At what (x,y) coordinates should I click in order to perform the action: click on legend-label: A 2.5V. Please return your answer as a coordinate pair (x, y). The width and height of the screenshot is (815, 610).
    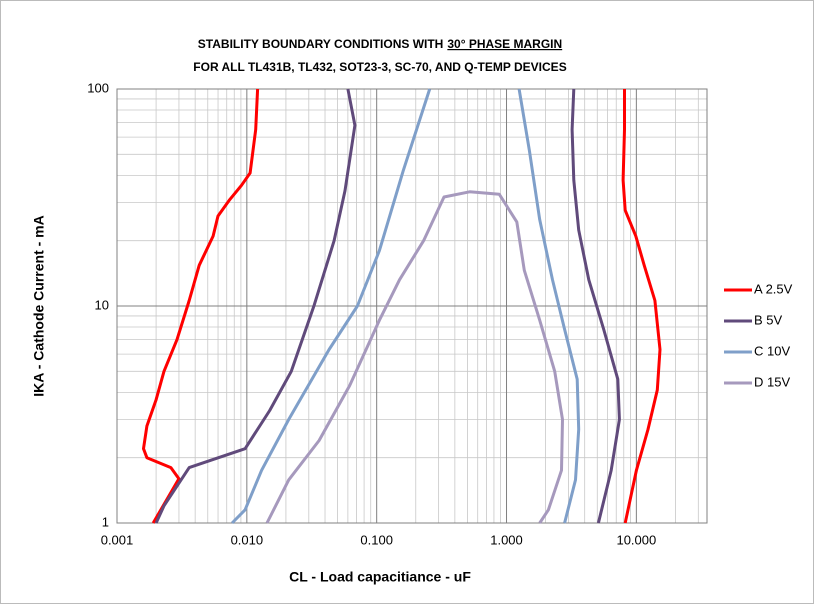
    Looking at the image, I should click on (773, 288).